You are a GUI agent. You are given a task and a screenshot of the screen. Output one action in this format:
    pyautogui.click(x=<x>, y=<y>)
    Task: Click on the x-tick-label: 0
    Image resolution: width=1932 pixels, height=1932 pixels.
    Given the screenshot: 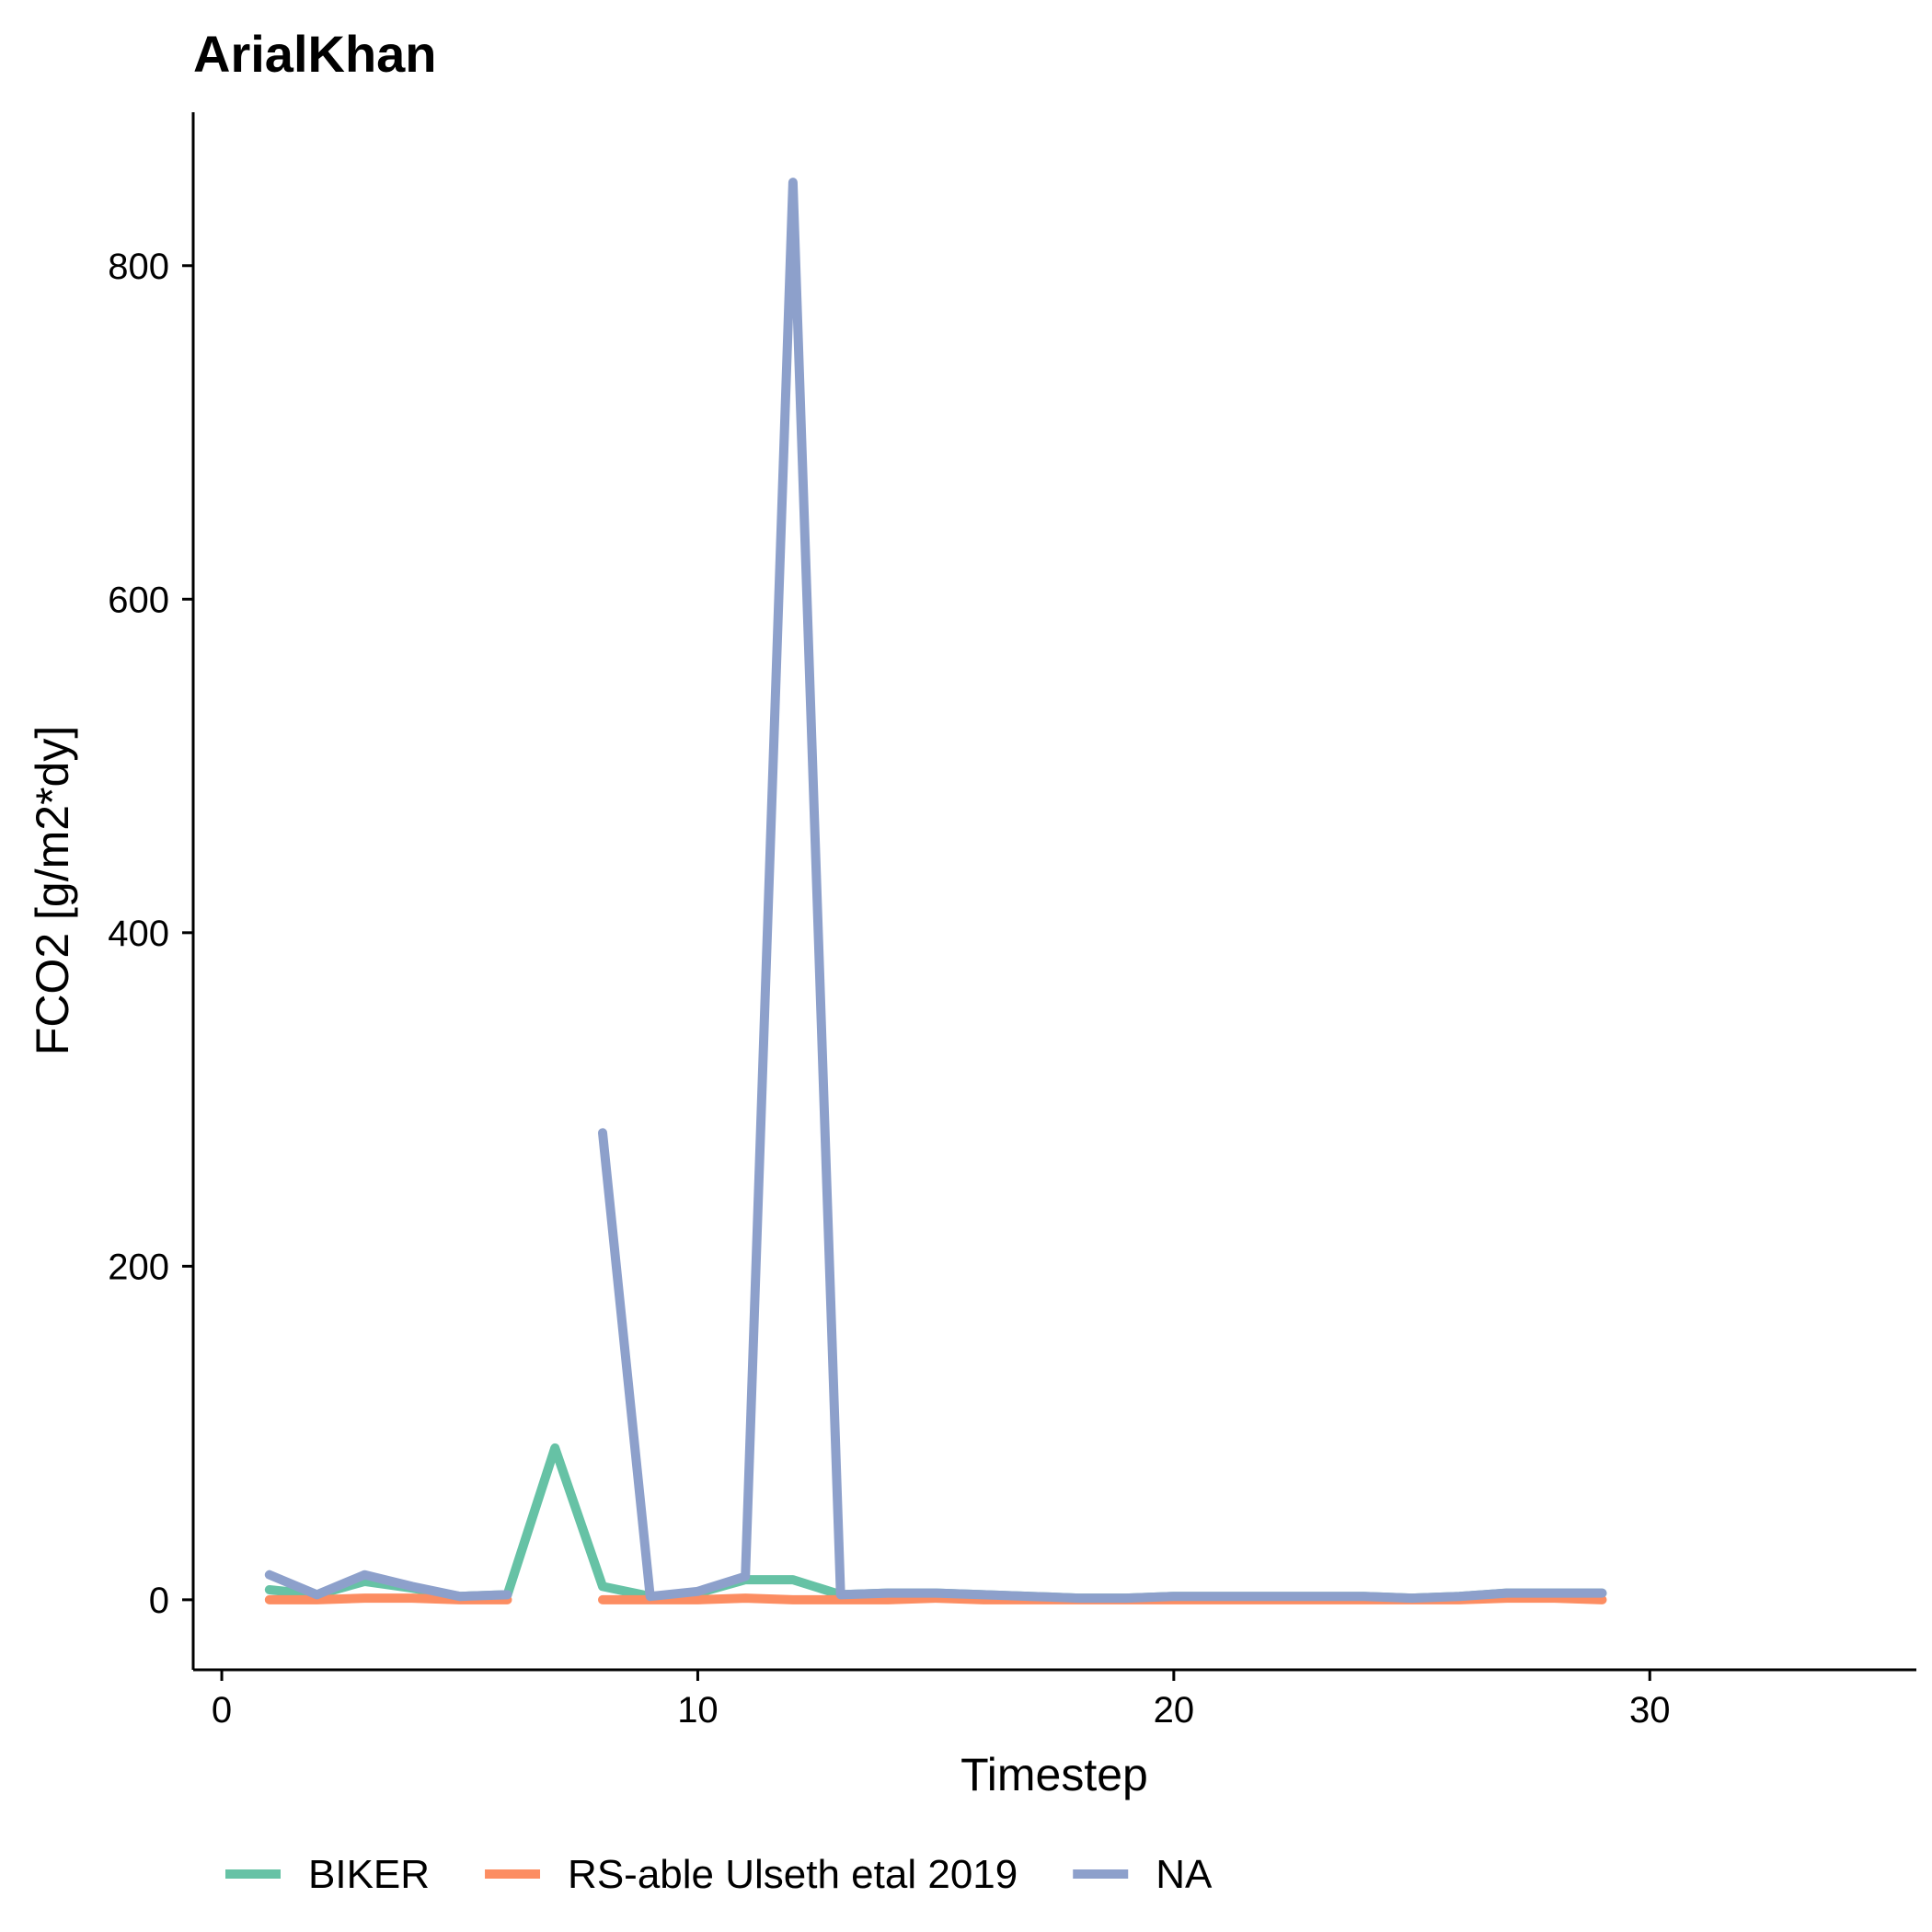 What is the action you would take?
    pyautogui.click(x=222, y=1710)
    